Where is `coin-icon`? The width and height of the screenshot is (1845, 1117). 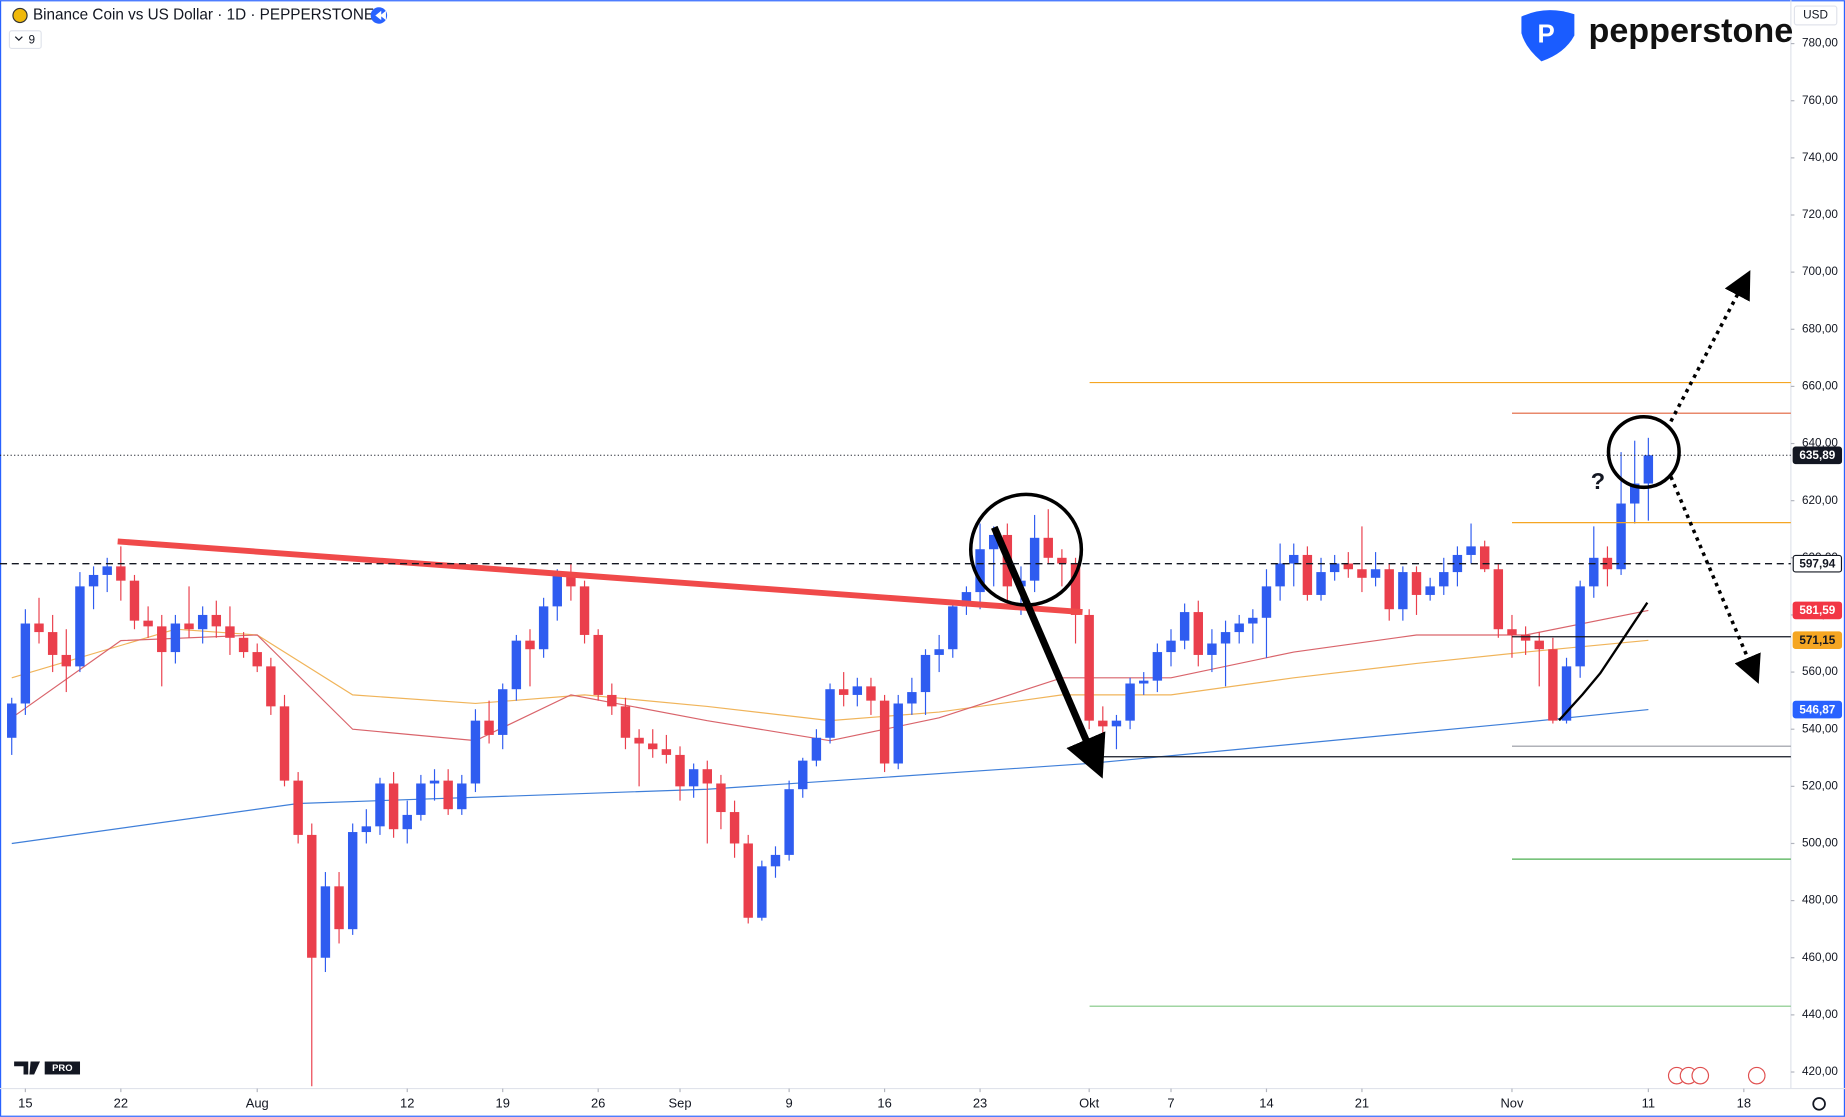 coin-icon is located at coordinates (20, 15).